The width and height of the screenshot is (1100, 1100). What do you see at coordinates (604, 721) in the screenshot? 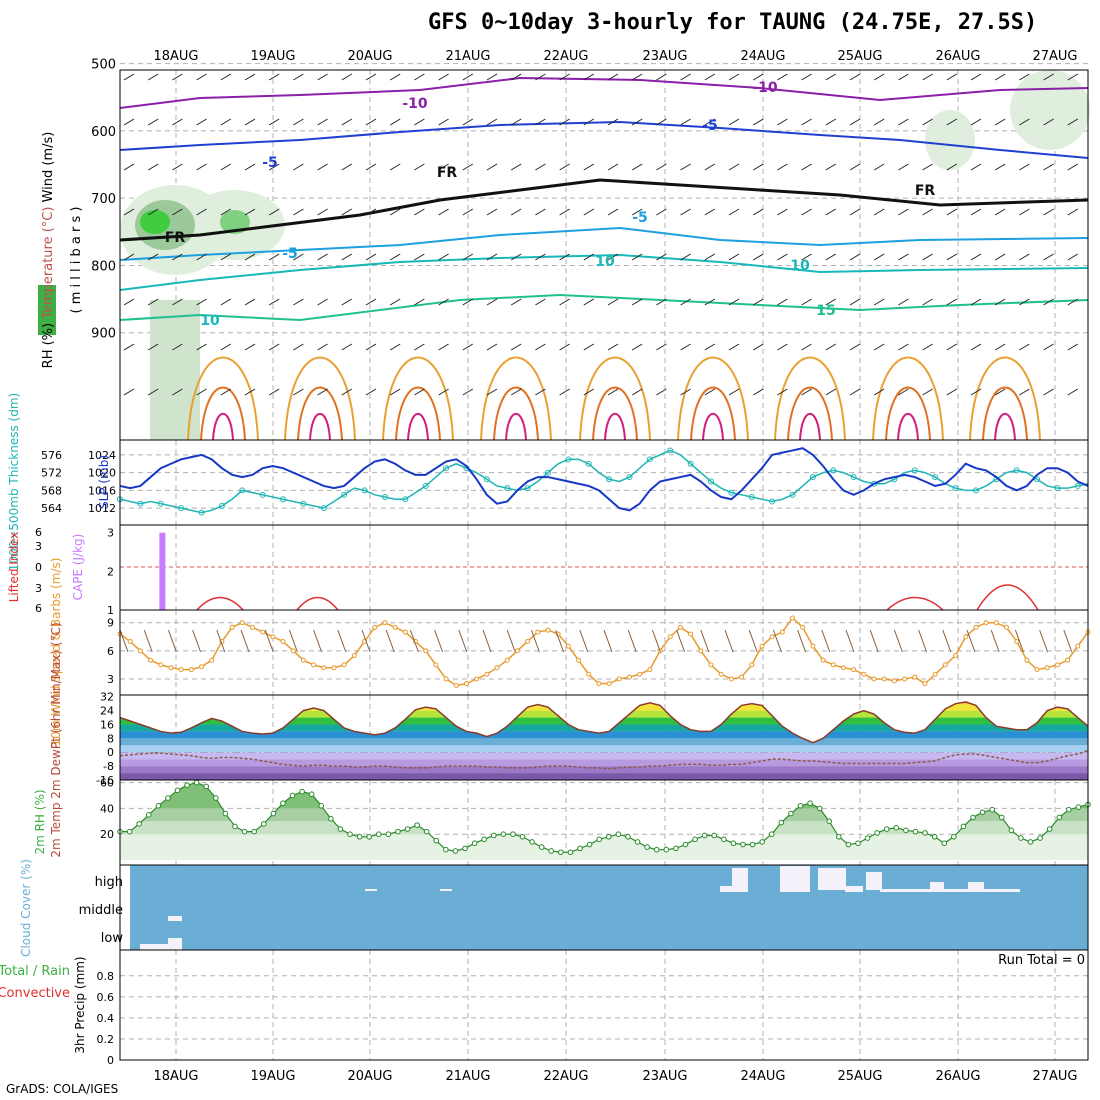
I see `temp-band` at bounding box center [604, 721].